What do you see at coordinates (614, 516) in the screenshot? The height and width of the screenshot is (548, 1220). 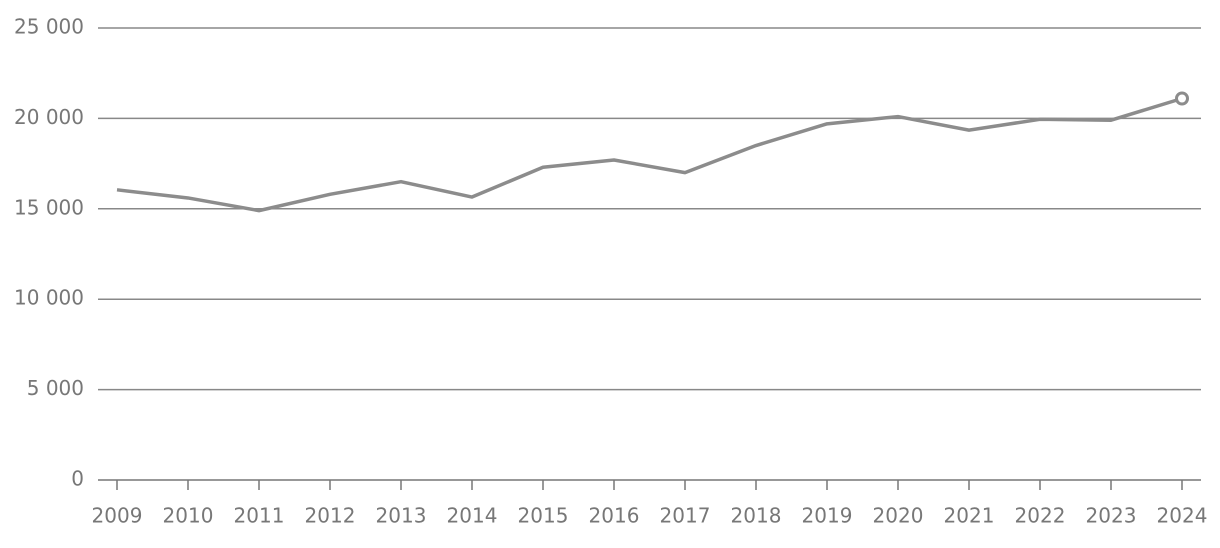 I see `x-tick-label: 2016` at bounding box center [614, 516].